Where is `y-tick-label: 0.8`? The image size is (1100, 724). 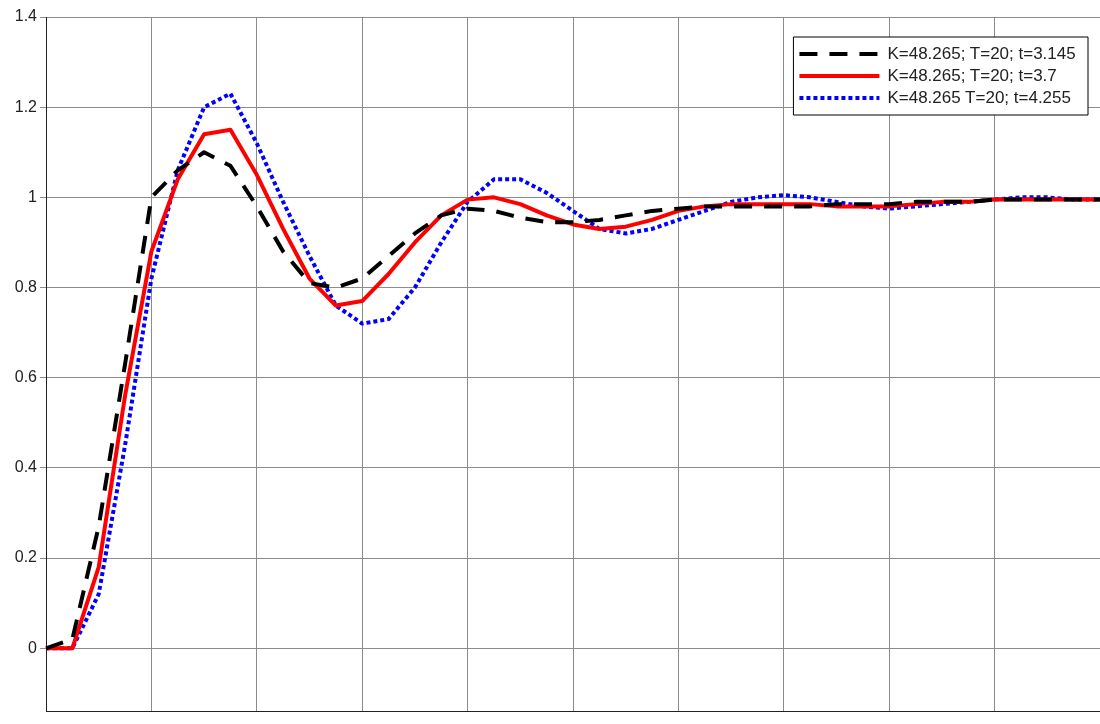 y-tick-label: 0.8 is located at coordinates (26, 286).